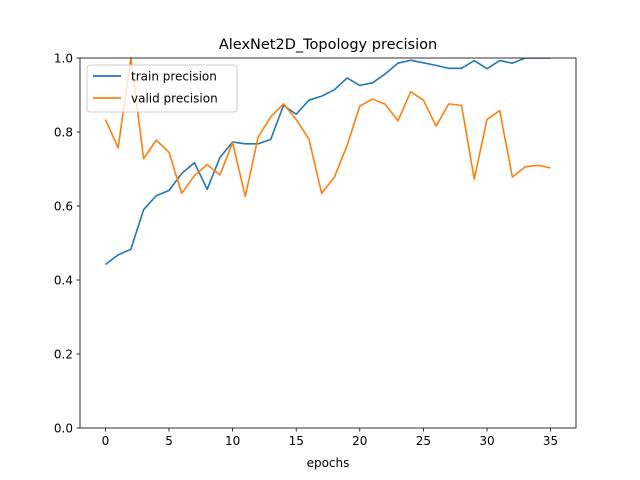  What do you see at coordinates (63, 206) in the screenshot?
I see `y-tick-label: 0.6` at bounding box center [63, 206].